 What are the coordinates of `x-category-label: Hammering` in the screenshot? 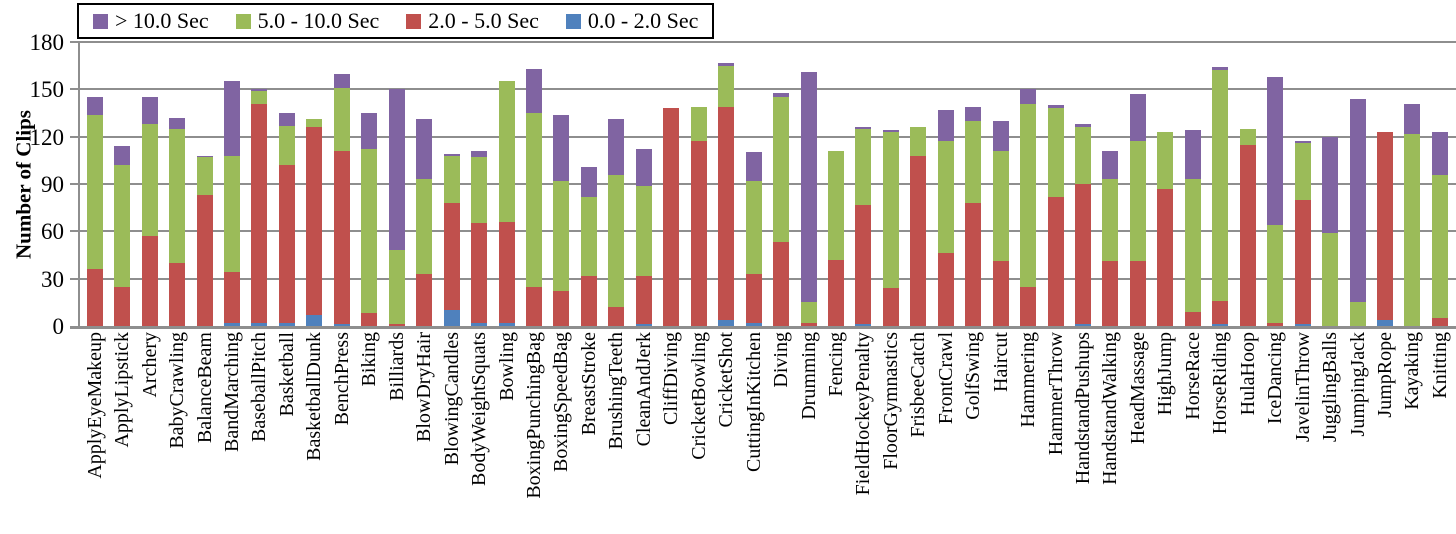 It's located at (1028, 380).